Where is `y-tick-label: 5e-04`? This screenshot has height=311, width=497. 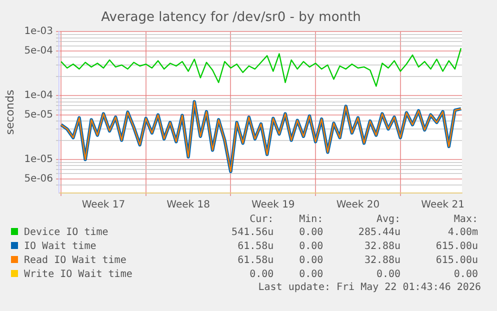 y-tick-label: 5e-04 is located at coordinates (39, 50).